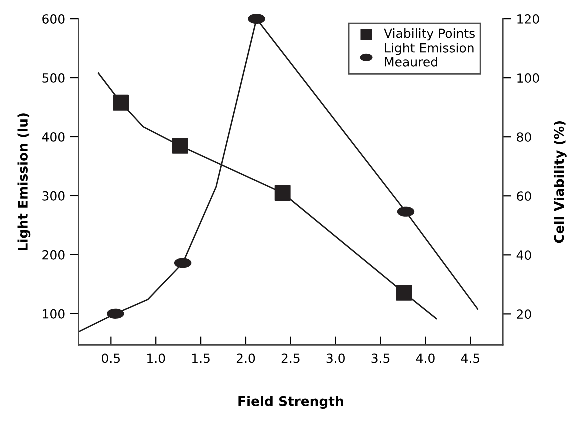 This screenshot has height=423, width=571. Describe the element at coordinates (201, 359) in the screenshot. I see `x-tick-label: 1.5` at that location.